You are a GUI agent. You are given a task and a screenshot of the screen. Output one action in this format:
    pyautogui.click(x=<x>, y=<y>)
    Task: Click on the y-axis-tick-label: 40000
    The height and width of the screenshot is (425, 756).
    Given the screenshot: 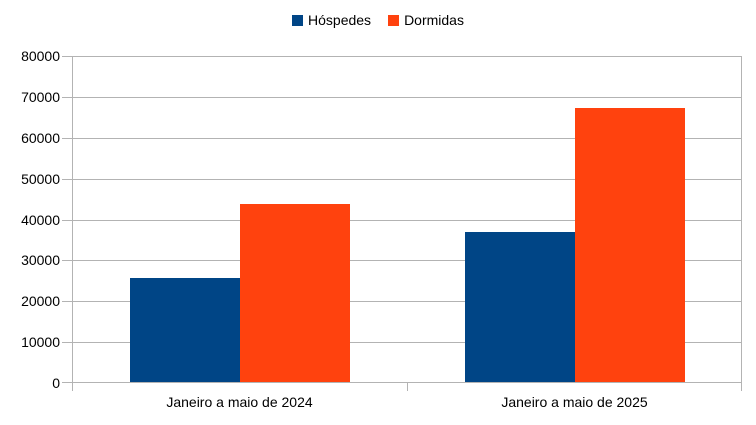 What is the action you would take?
    pyautogui.click(x=40, y=219)
    